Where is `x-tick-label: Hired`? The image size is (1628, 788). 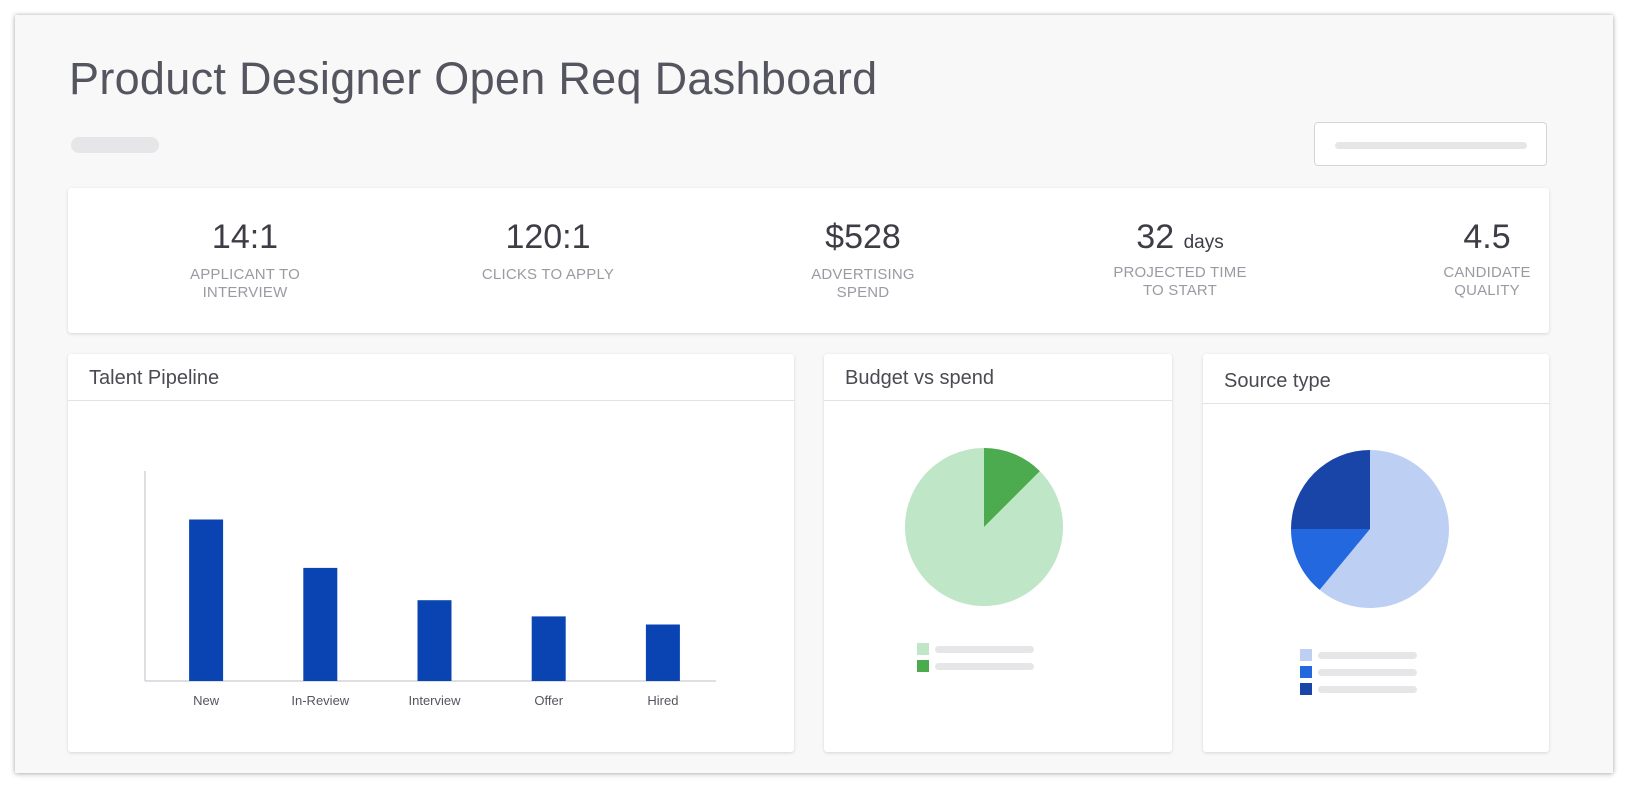 x-tick-label: Hired is located at coordinates (662, 700).